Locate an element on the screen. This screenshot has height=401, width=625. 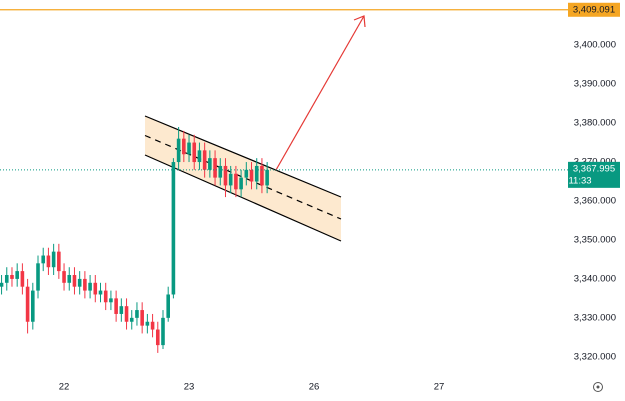
arrow is located at coordinates (320, 93).